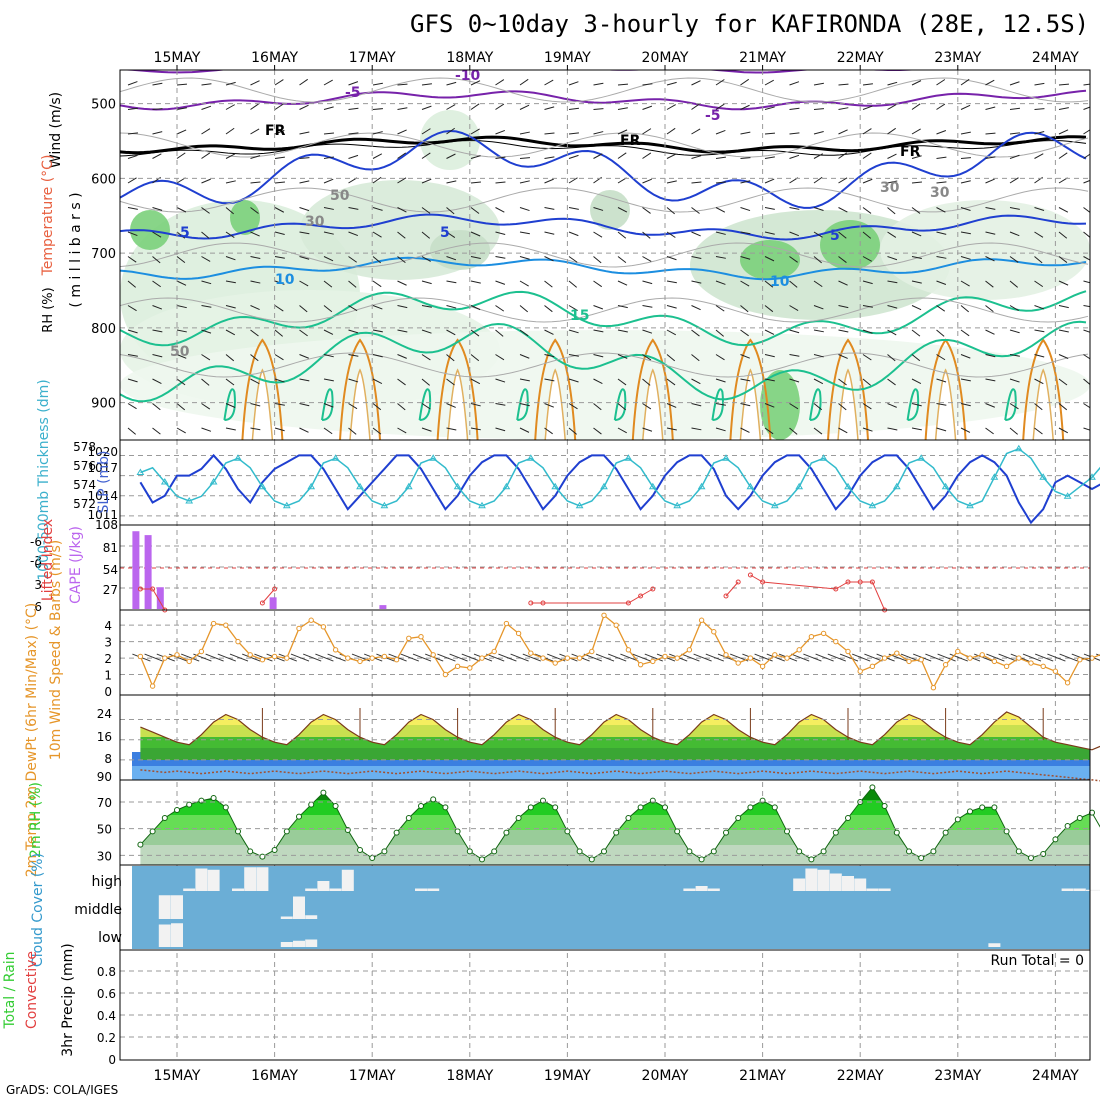 The image size is (1100, 1100). What do you see at coordinates (185, 233) in the screenshot?
I see `contour-label: 5` at bounding box center [185, 233].